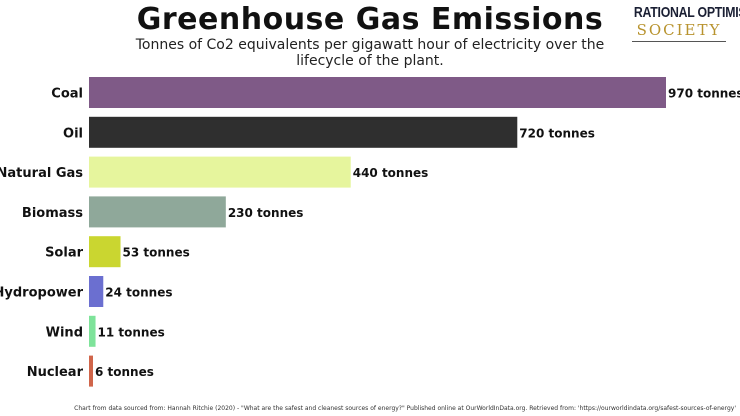  Describe the element at coordinates (704, 94) in the screenshot. I see `data-label: 970 tonnes` at that location.